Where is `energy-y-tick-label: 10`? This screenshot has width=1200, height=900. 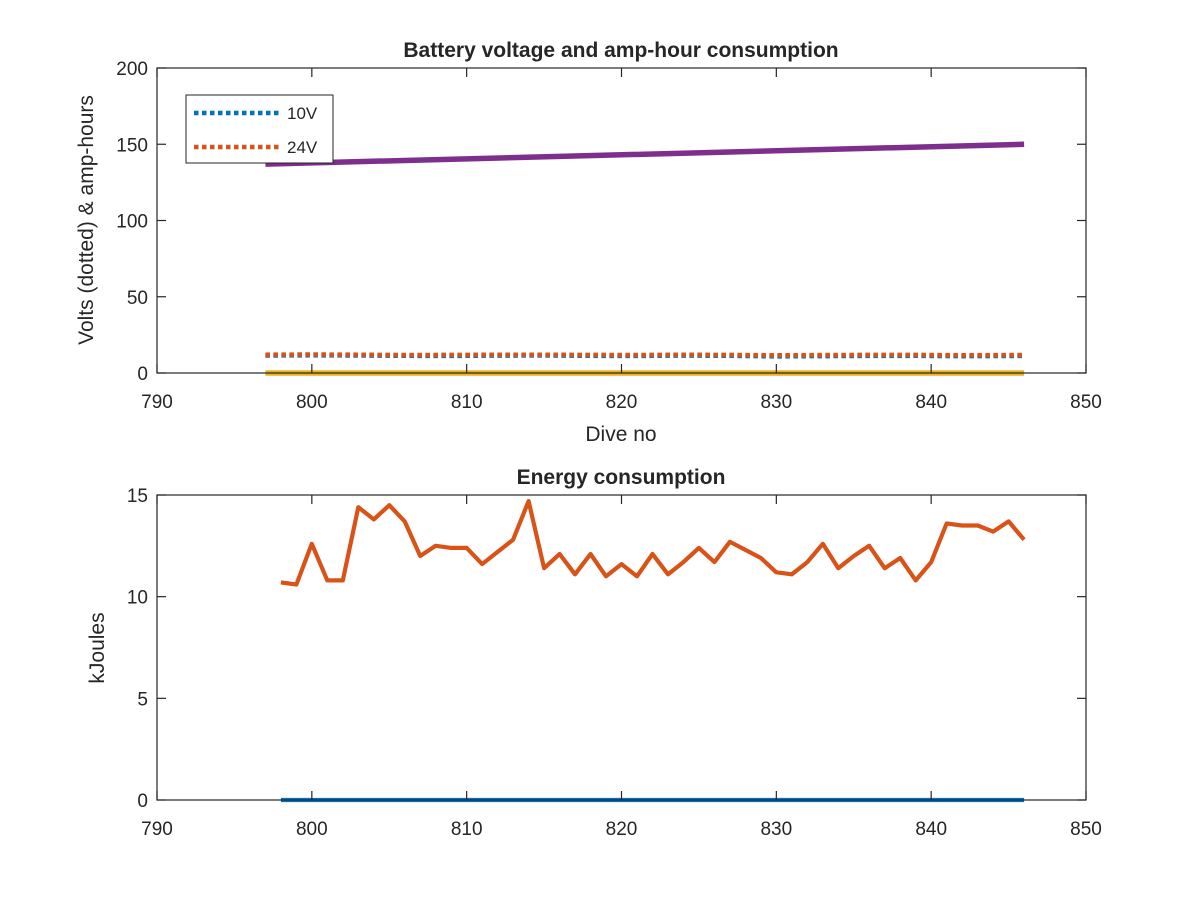 energy-y-tick-label: 10 is located at coordinates (137, 598).